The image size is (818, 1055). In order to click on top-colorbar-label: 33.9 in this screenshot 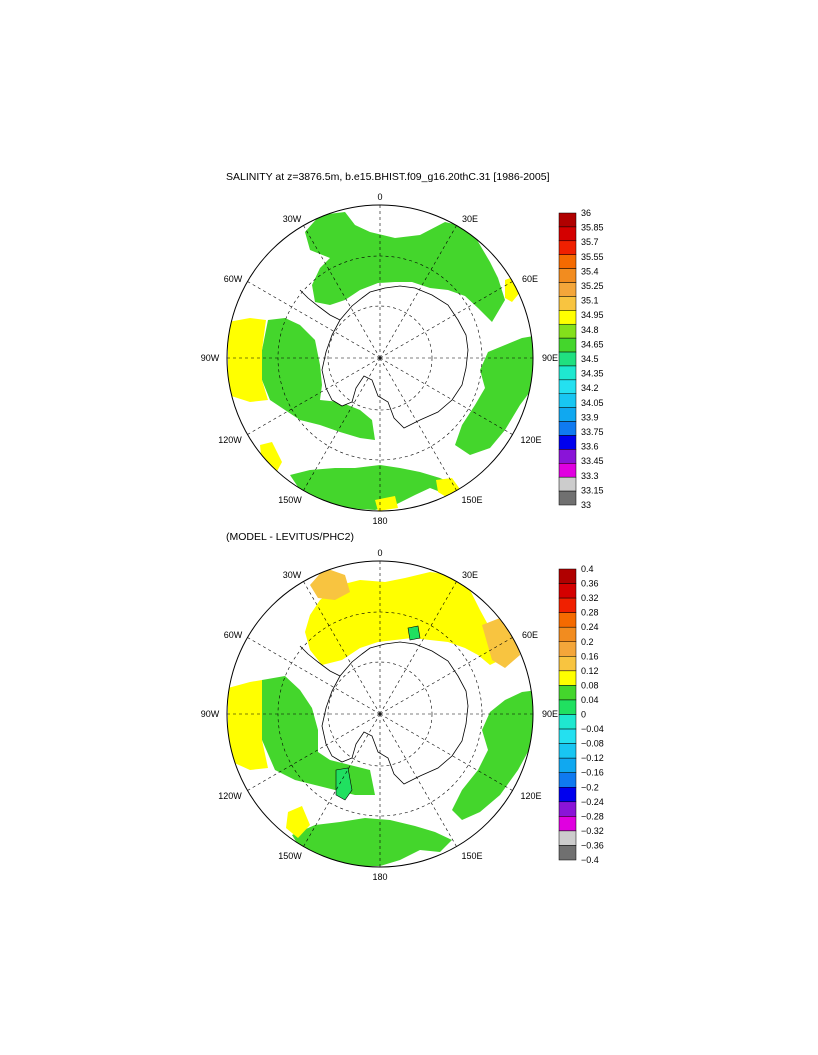, I will do `click(590, 417)`.